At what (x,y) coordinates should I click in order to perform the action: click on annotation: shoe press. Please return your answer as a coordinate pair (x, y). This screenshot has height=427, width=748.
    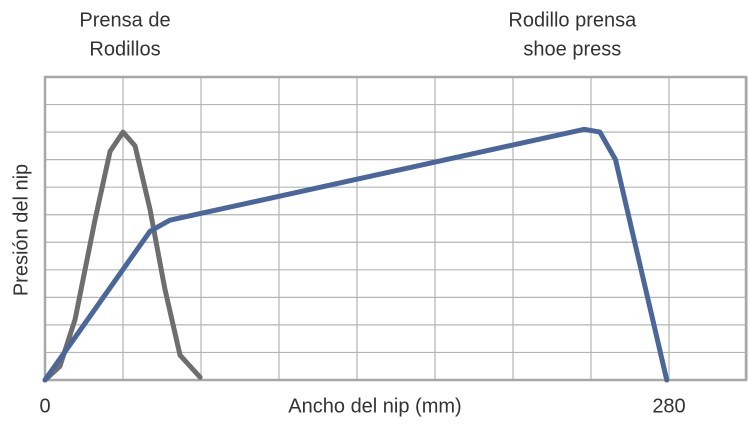
    Looking at the image, I should click on (572, 49).